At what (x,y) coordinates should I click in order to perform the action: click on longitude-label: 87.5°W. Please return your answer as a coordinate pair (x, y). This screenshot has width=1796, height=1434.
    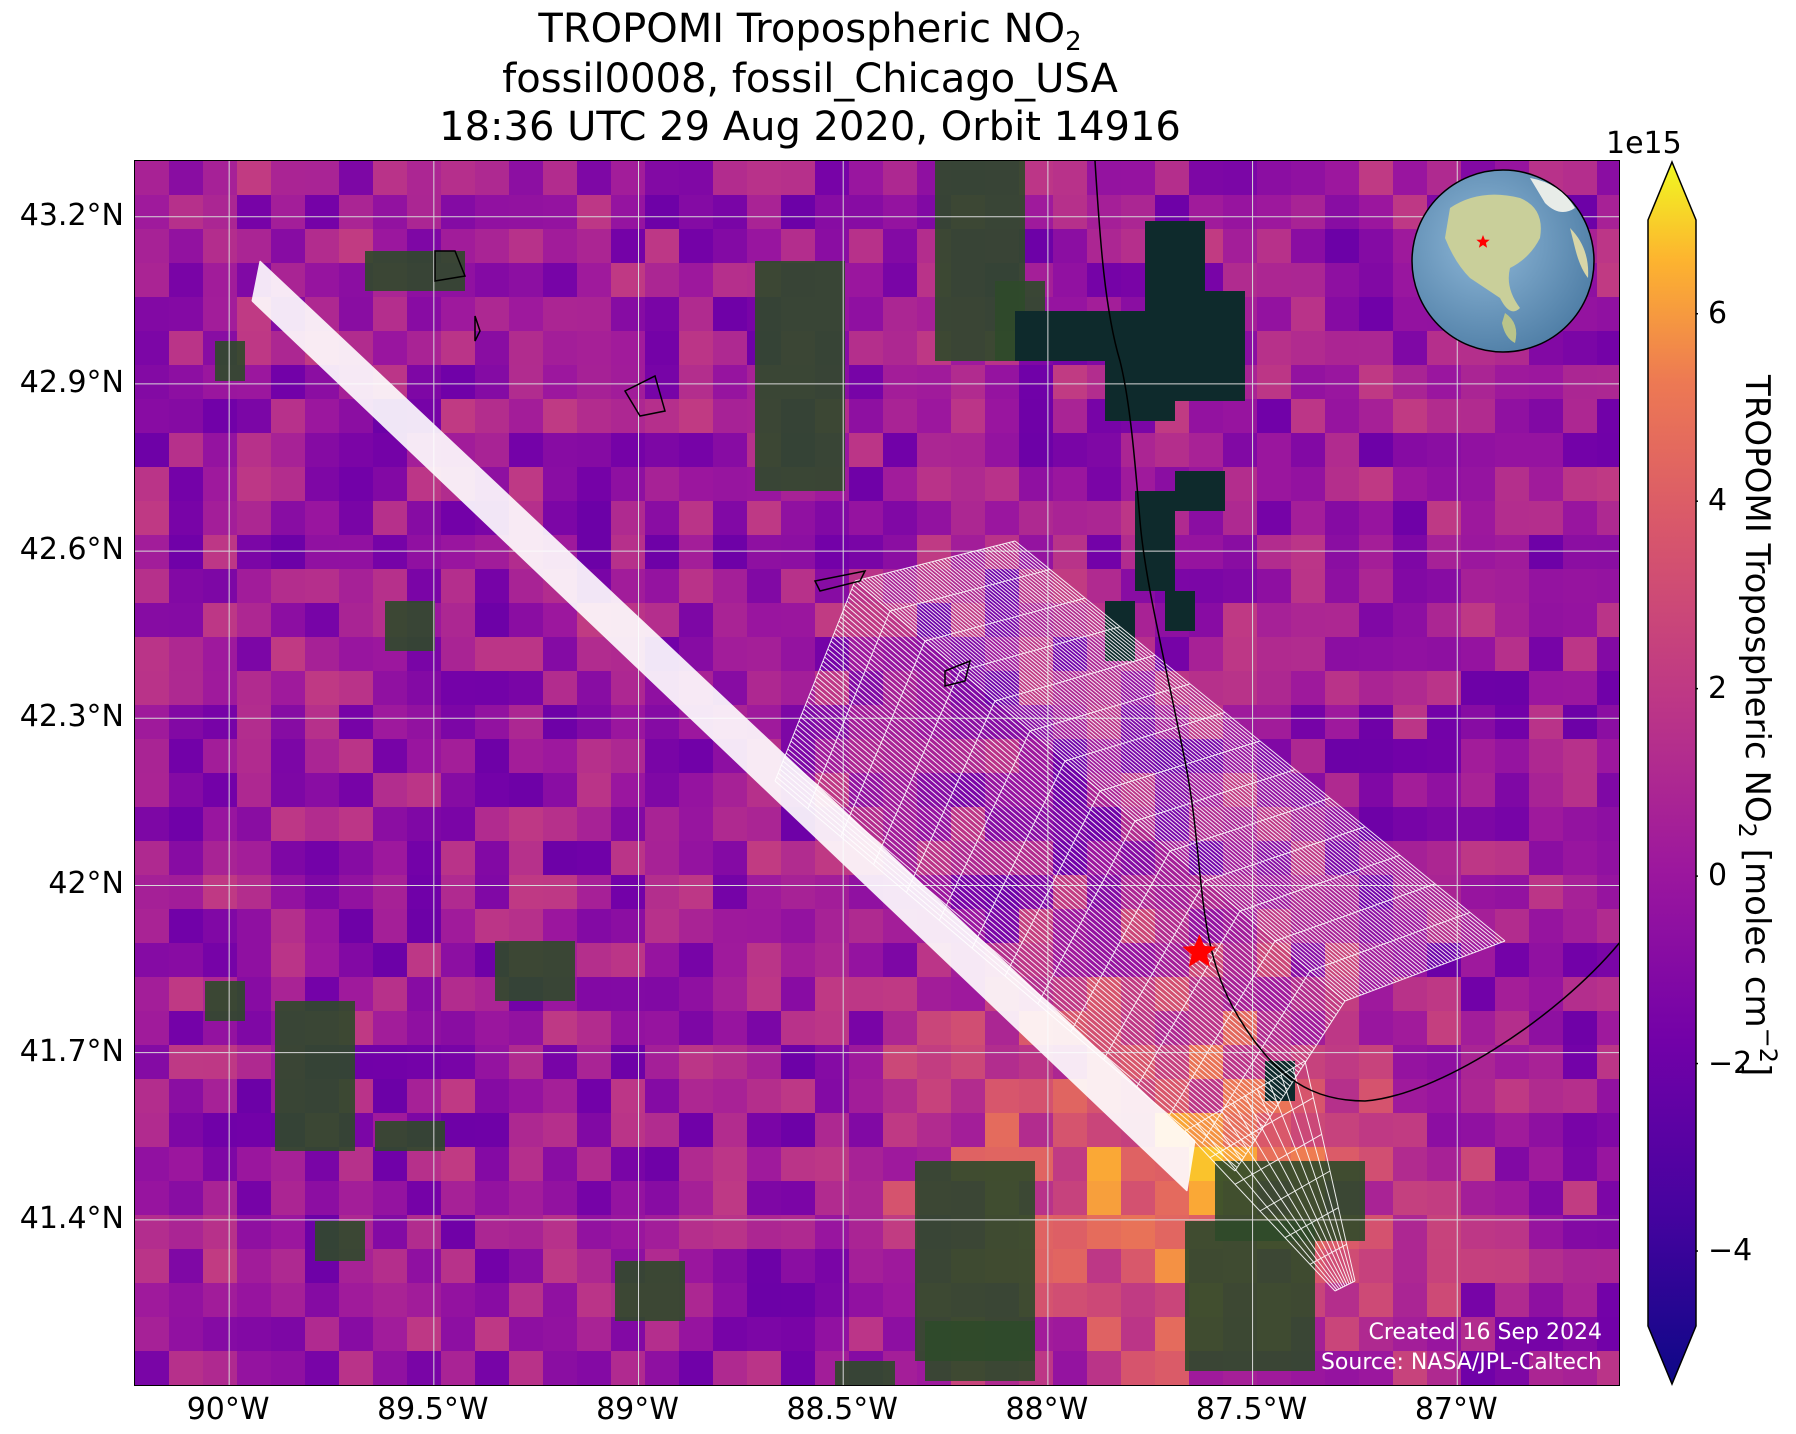
    Looking at the image, I should click on (1251, 1409).